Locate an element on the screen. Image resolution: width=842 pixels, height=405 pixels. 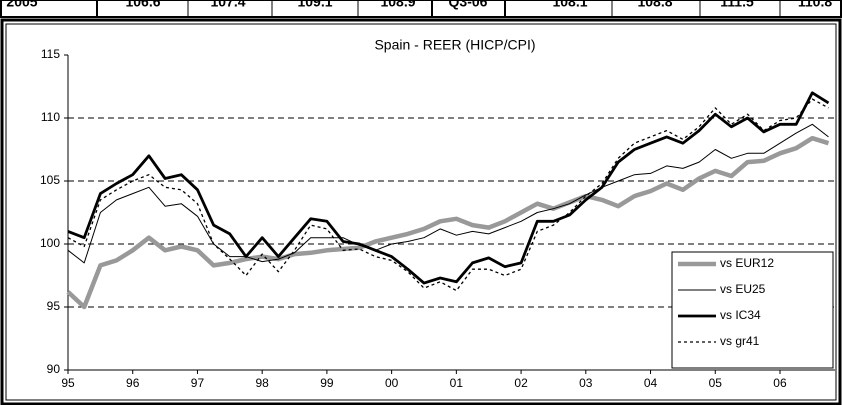
table-cell: 108.8 is located at coordinates (654, 5).